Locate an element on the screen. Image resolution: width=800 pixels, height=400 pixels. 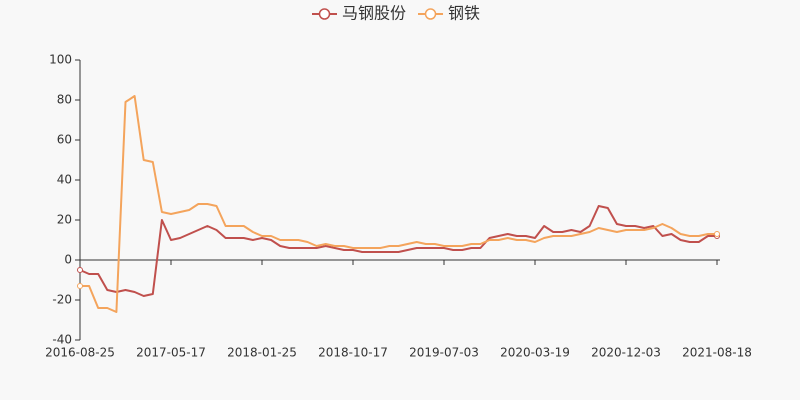
y-tick-label: 60 is located at coordinates (64, 140).